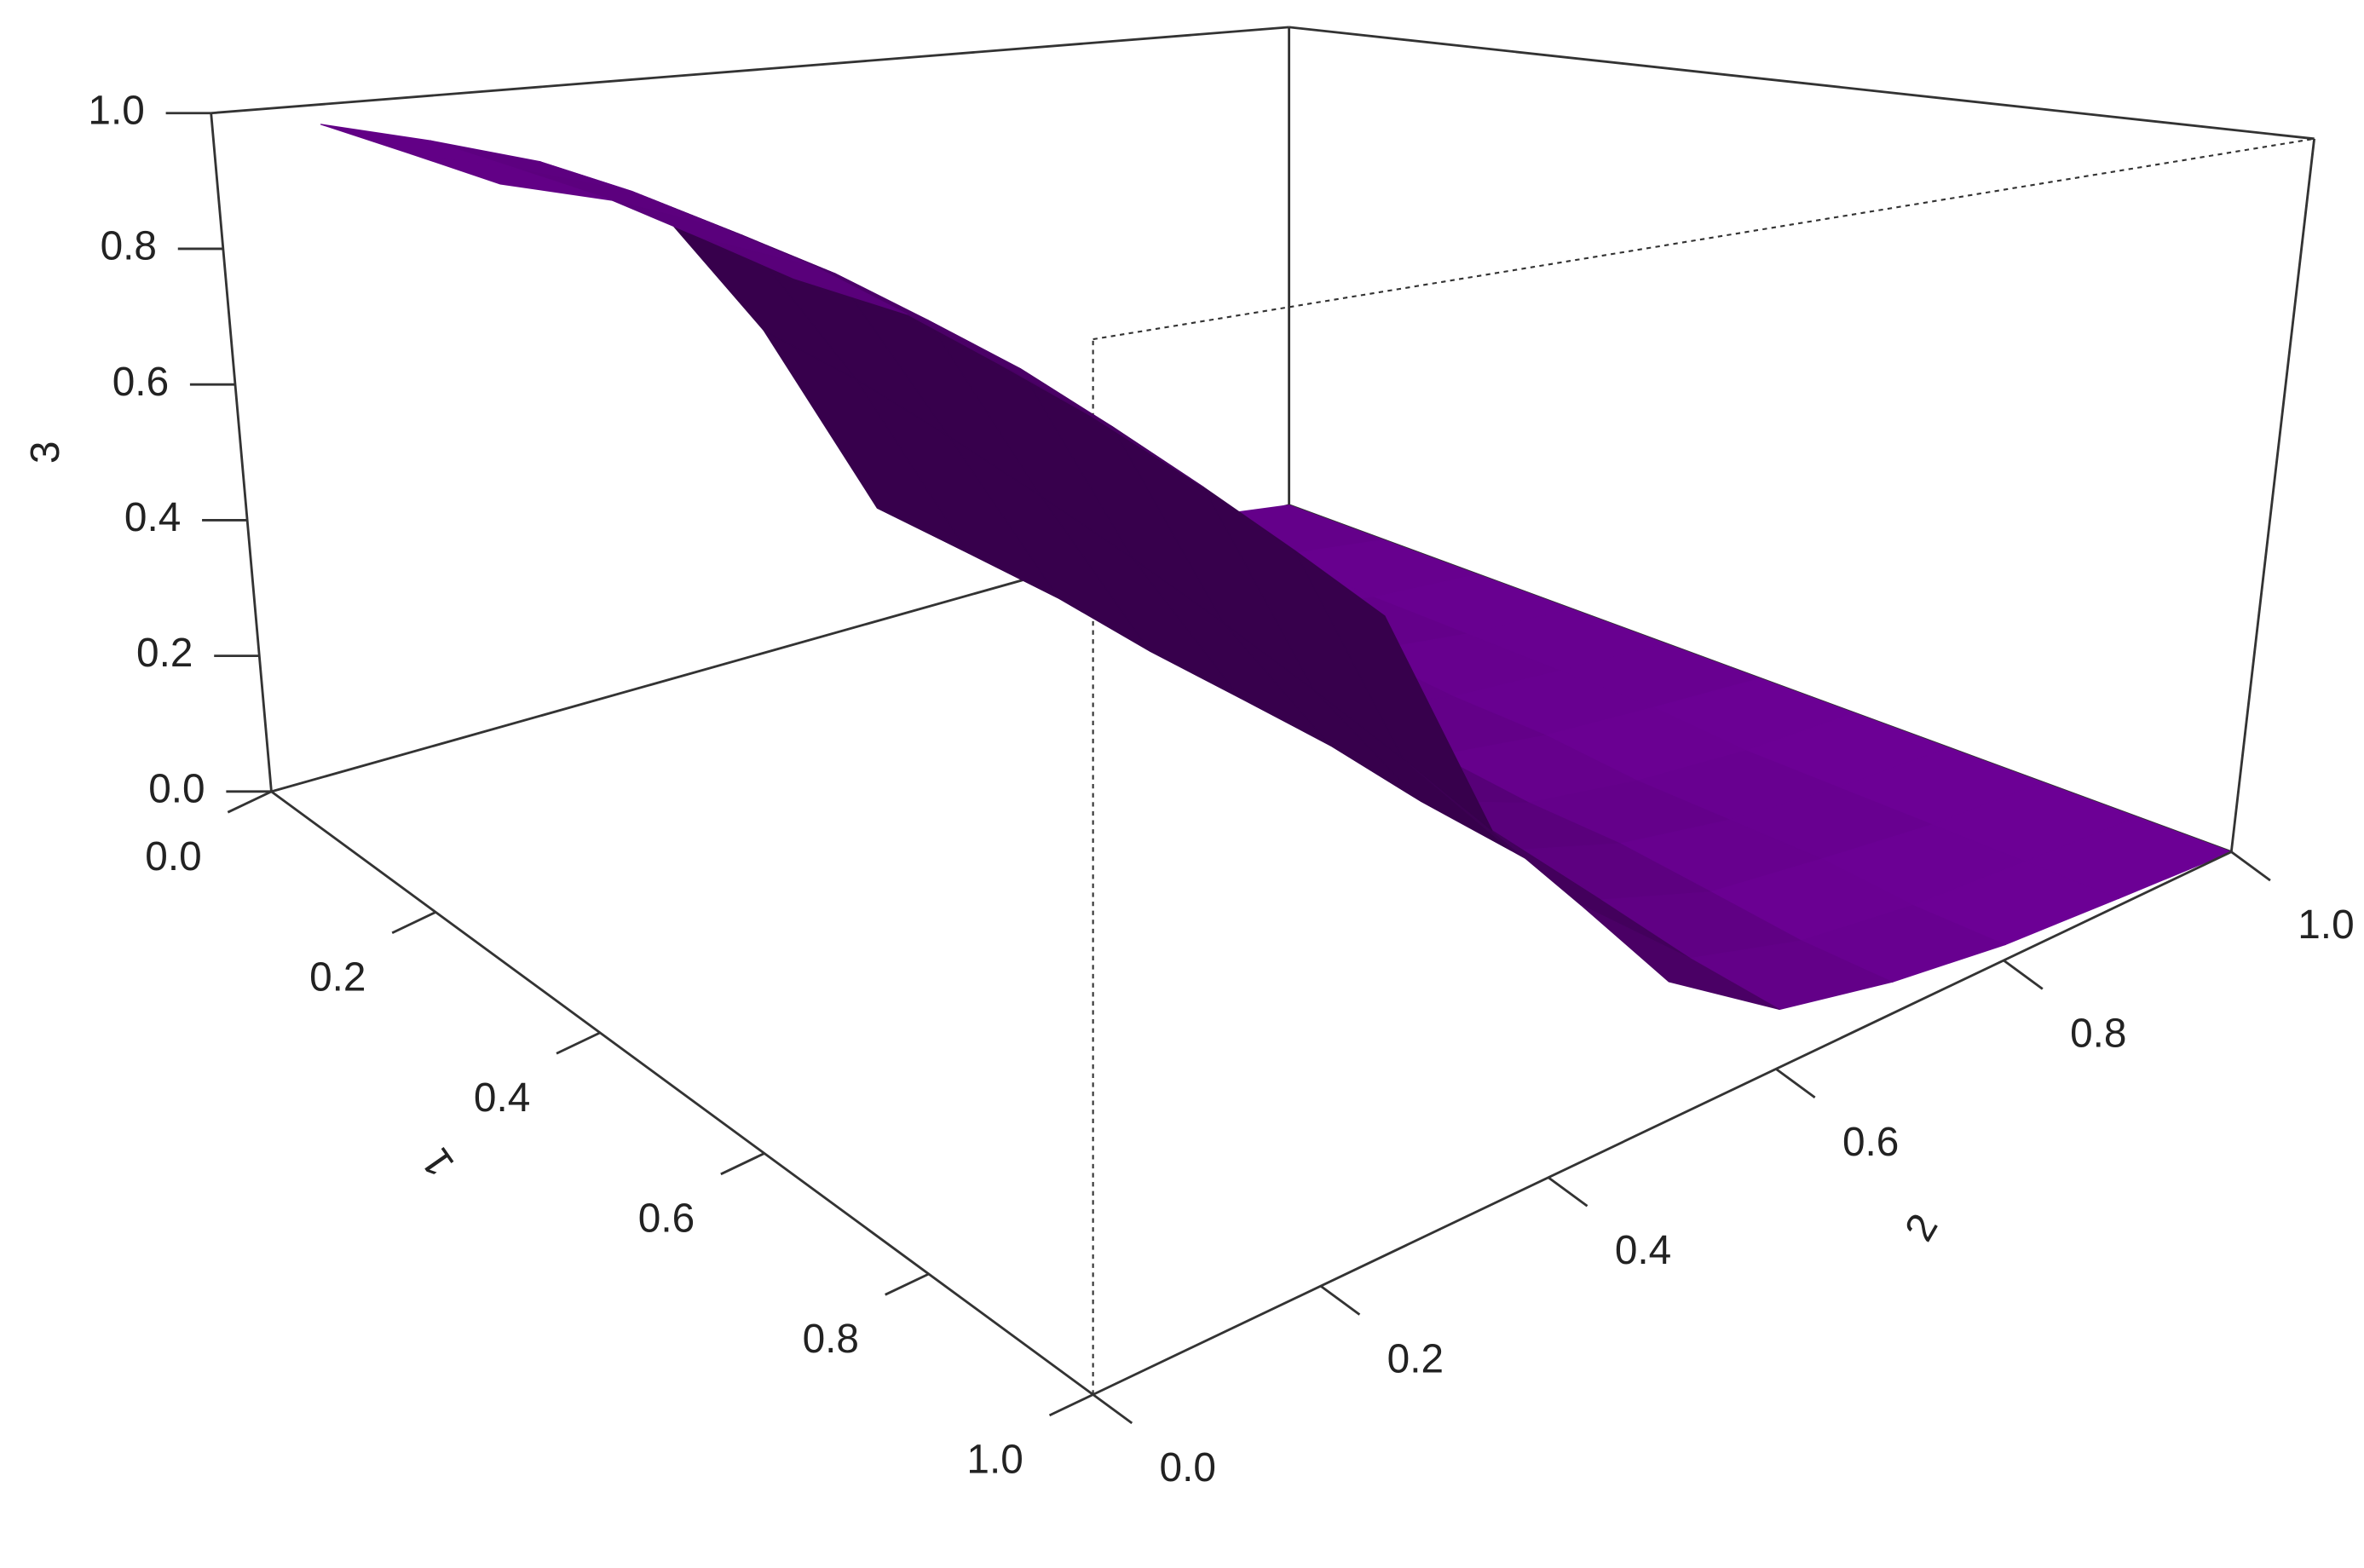  What do you see at coordinates (45, 453) in the screenshot?
I see `z-axis-label: 3` at bounding box center [45, 453].